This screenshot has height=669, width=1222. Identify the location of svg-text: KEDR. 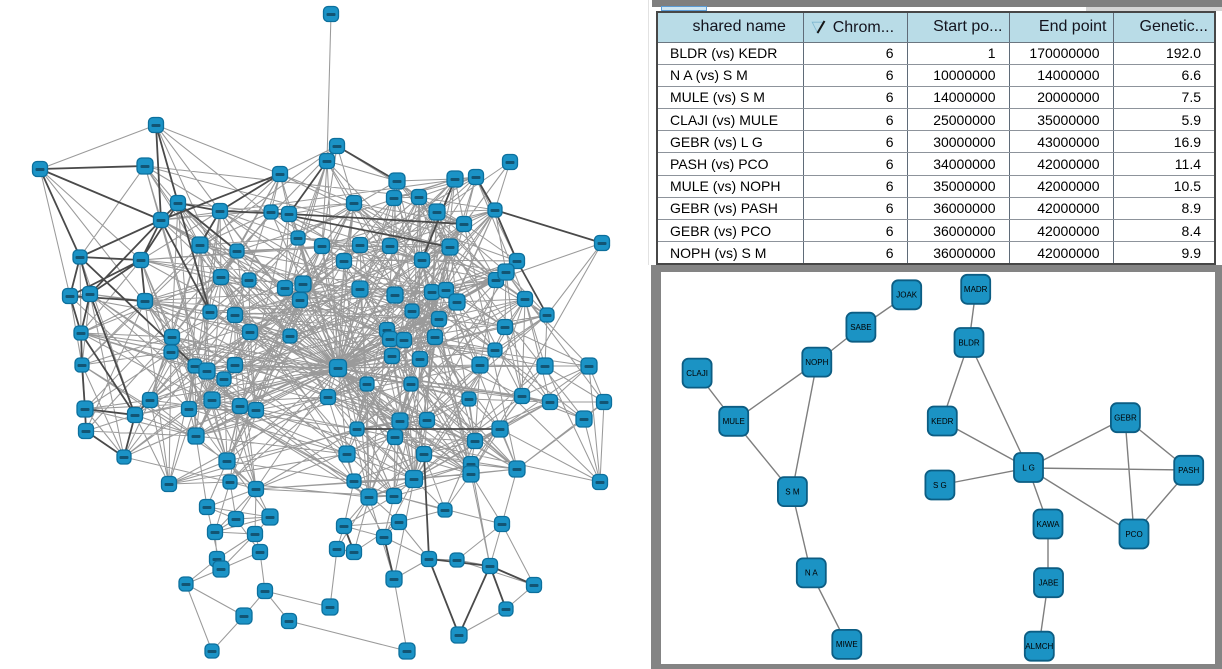
(942, 421).